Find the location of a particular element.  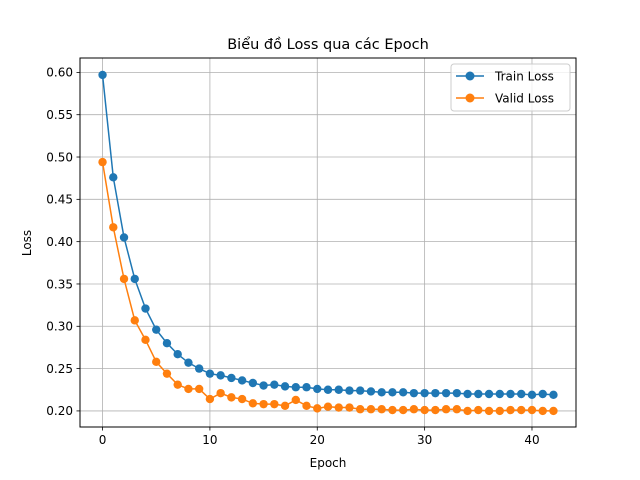

chart-title: Biểu đồ Loss qua các Epoch is located at coordinates (328, 44).